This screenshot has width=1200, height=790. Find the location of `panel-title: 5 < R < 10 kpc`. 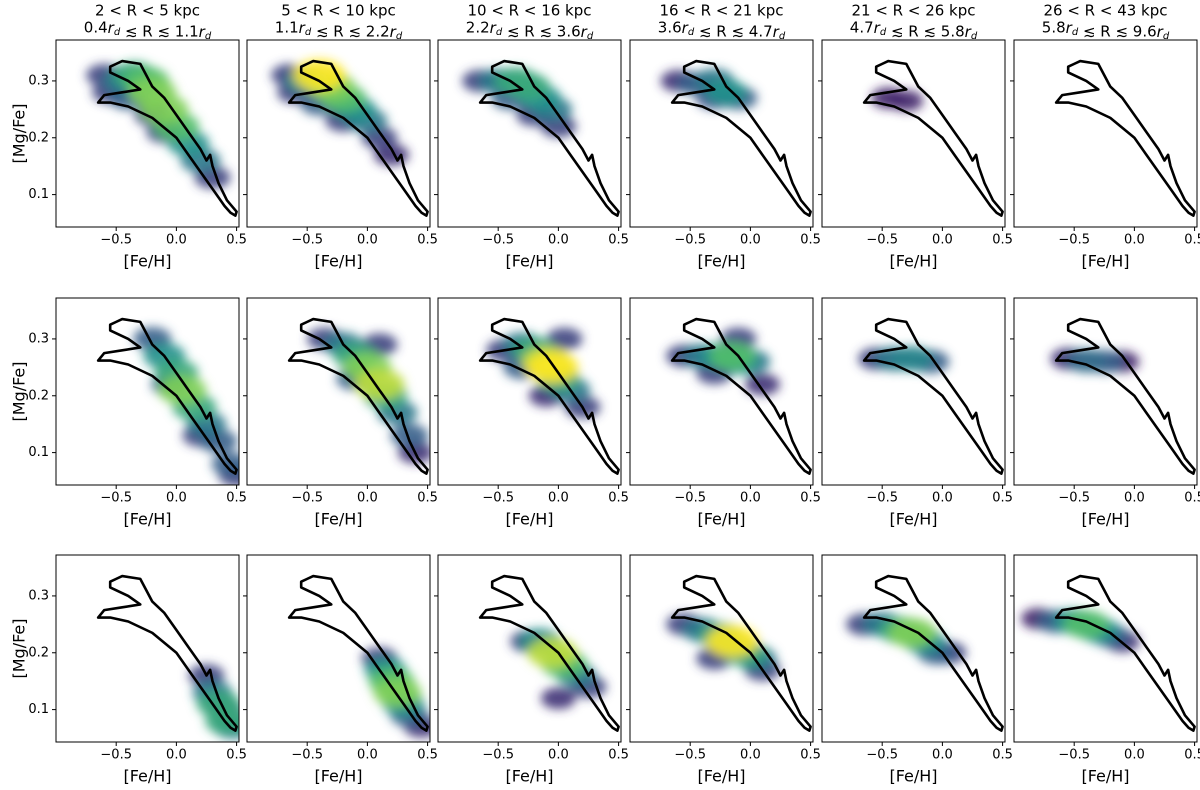

panel-title: 5 < R < 10 kpc is located at coordinates (338, 11).